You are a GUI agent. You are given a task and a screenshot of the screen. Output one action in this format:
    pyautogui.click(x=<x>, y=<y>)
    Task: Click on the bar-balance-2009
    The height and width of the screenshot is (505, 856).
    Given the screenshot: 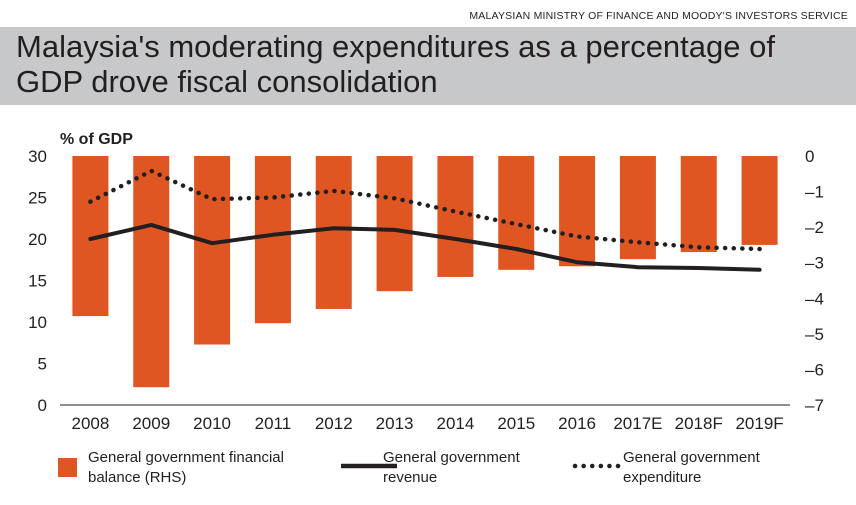 What is the action you would take?
    pyautogui.click(x=151, y=272)
    